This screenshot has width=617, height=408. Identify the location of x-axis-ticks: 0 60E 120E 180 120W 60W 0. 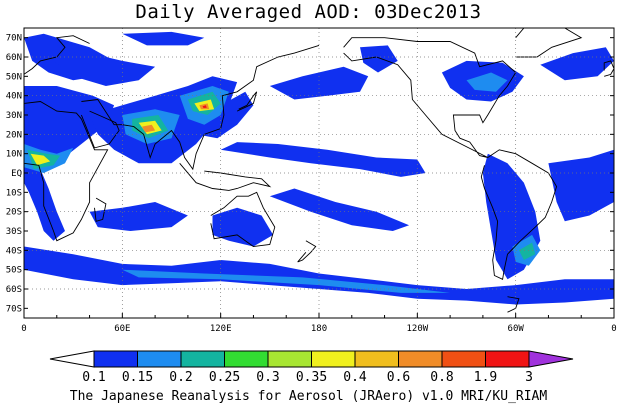
(319, 323).